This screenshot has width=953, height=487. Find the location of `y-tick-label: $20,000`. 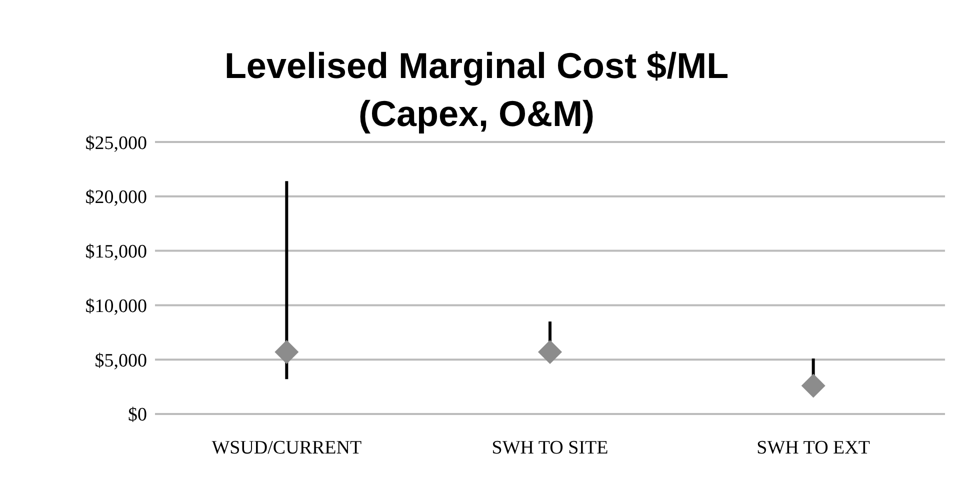

y-tick-label: $20,000 is located at coordinates (116, 197).